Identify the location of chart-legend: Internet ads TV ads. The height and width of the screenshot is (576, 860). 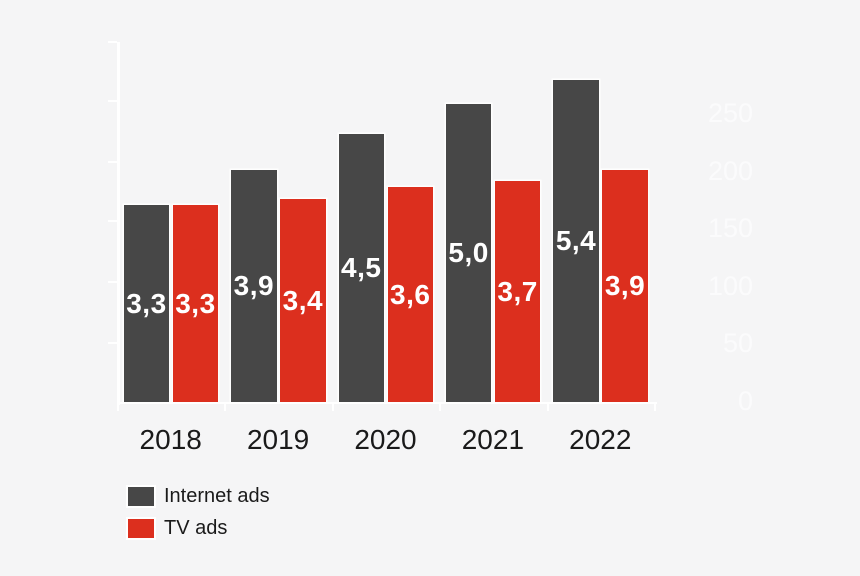
(198, 517).